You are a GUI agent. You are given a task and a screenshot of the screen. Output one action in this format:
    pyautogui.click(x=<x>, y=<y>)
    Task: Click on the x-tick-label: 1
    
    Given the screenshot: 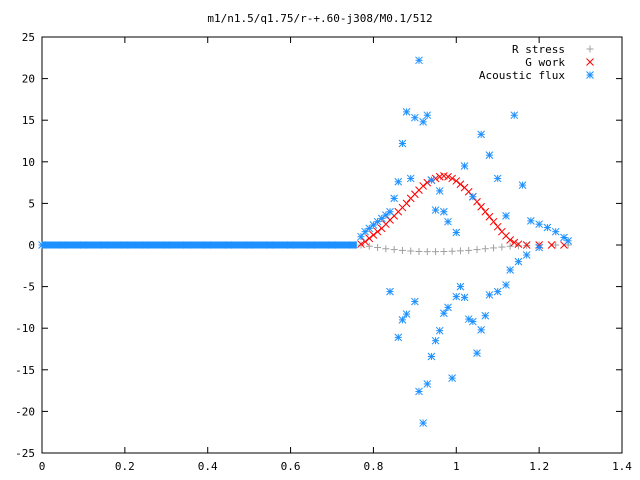 What is the action you would take?
    pyautogui.click(x=456, y=466)
    